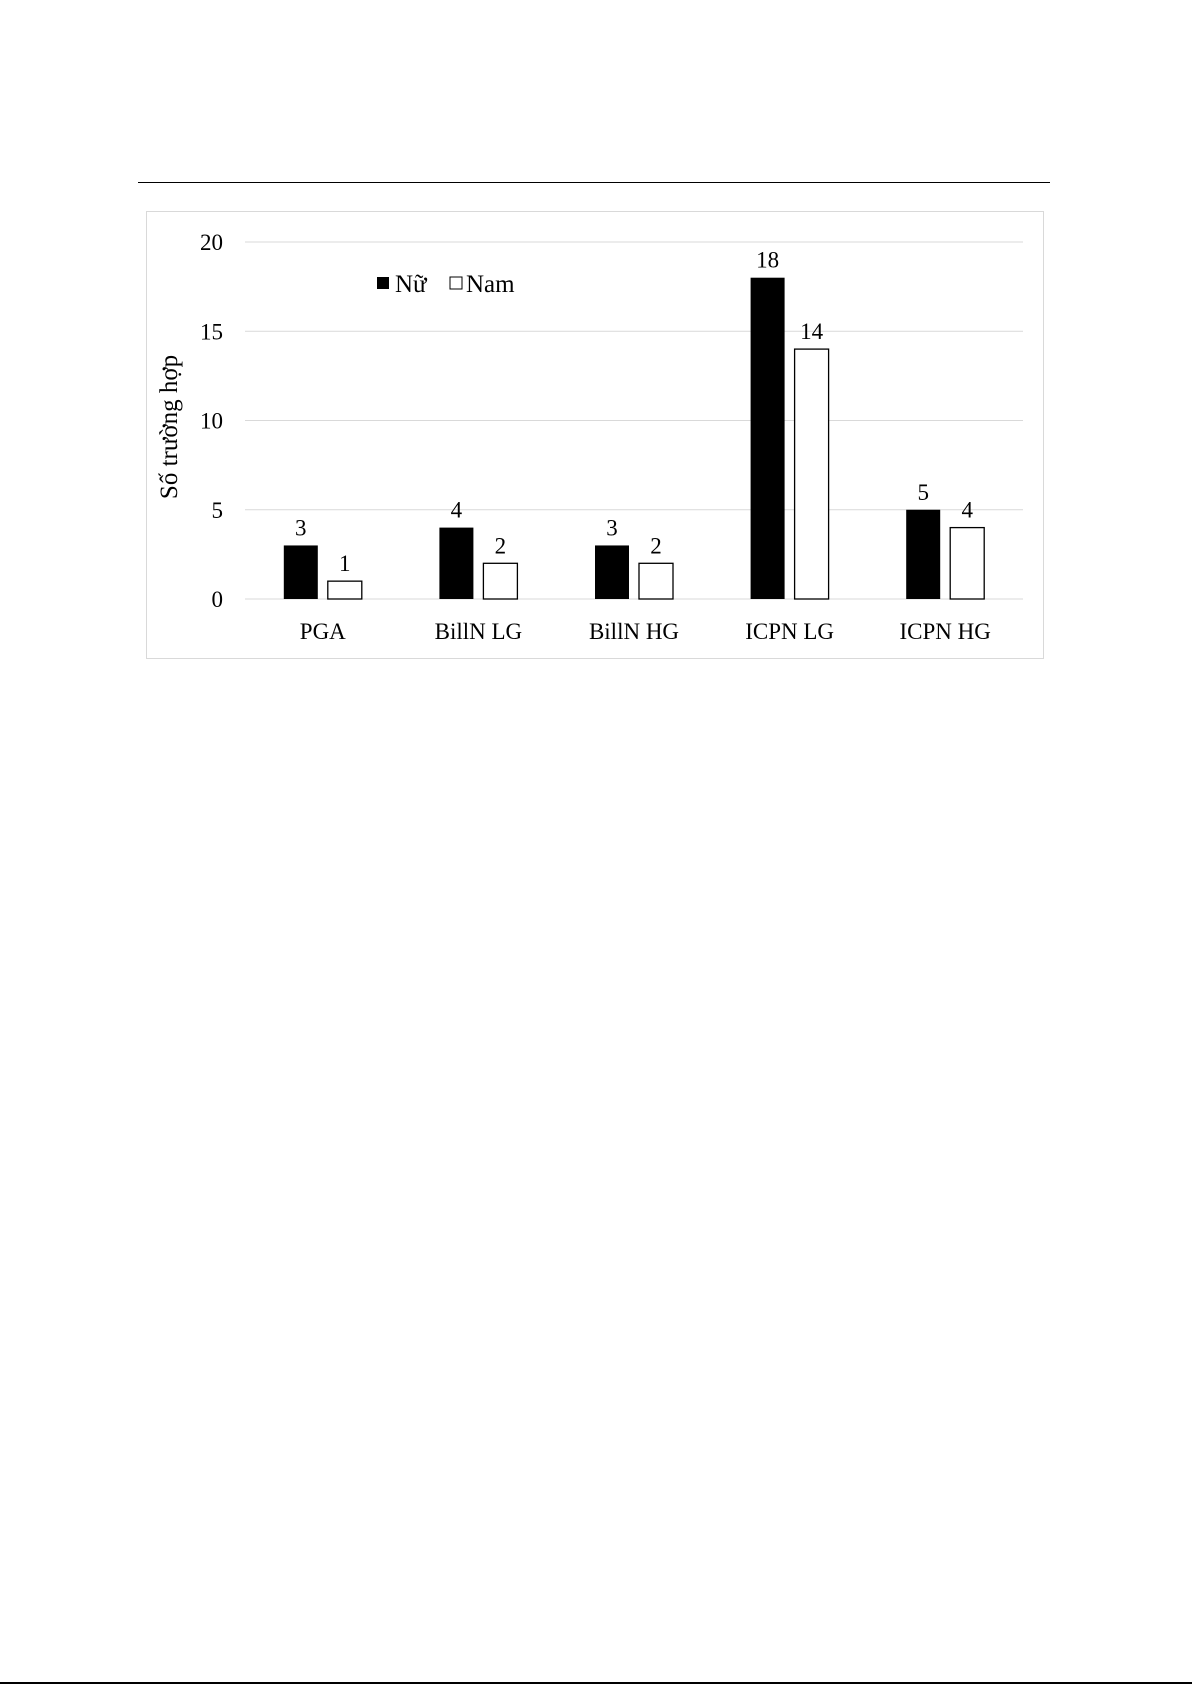  What do you see at coordinates (612, 527) in the screenshot?
I see `data-label-nu-2: 3` at bounding box center [612, 527].